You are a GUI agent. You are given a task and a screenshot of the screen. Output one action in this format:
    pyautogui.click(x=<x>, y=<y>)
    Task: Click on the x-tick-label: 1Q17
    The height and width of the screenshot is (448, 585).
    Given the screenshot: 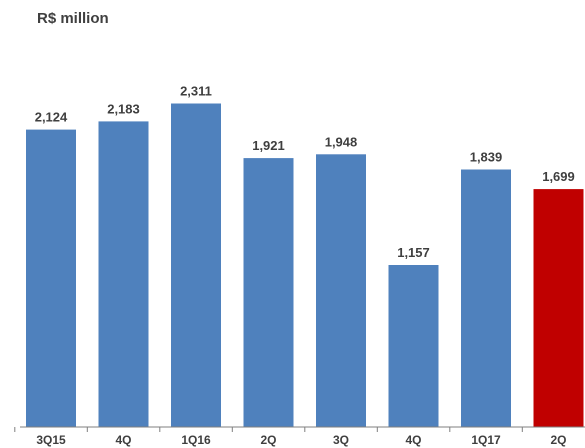 What is the action you would take?
    pyautogui.click(x=486, y=440)
    